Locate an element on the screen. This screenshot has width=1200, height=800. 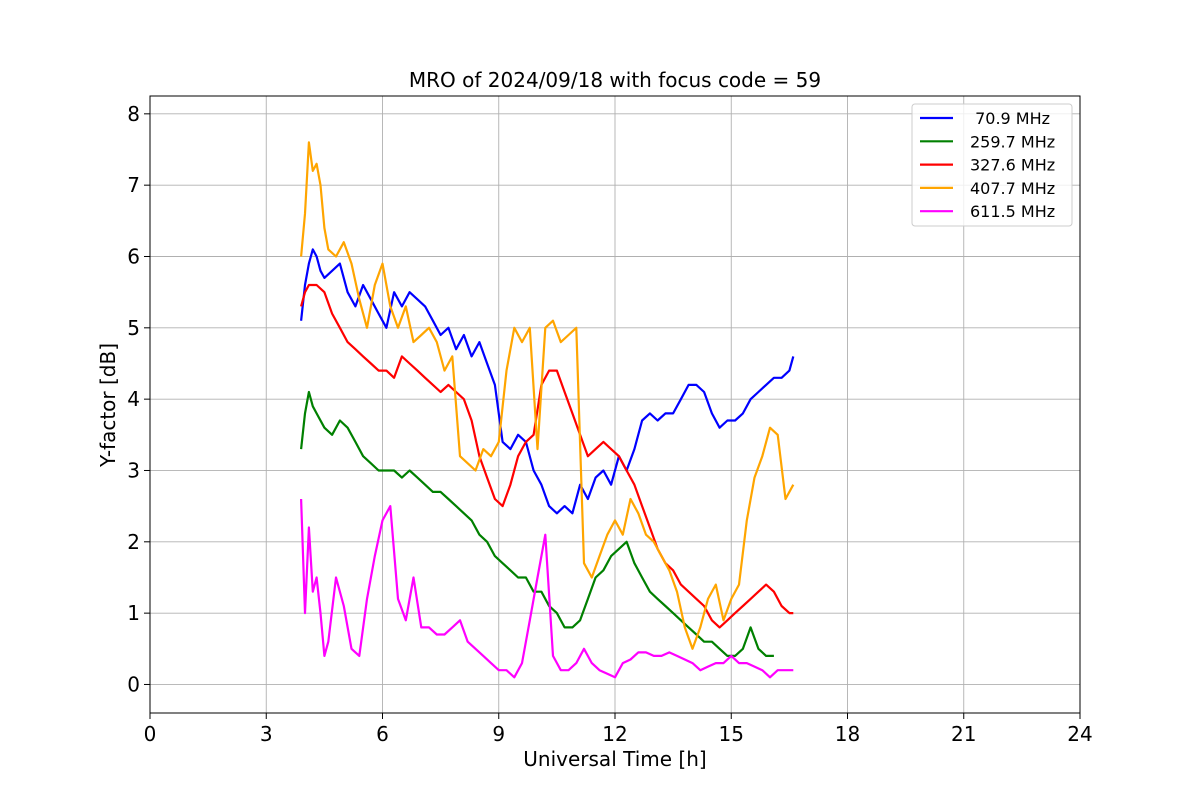
y-tick-label: 3 is located at coordinates (133, 470).